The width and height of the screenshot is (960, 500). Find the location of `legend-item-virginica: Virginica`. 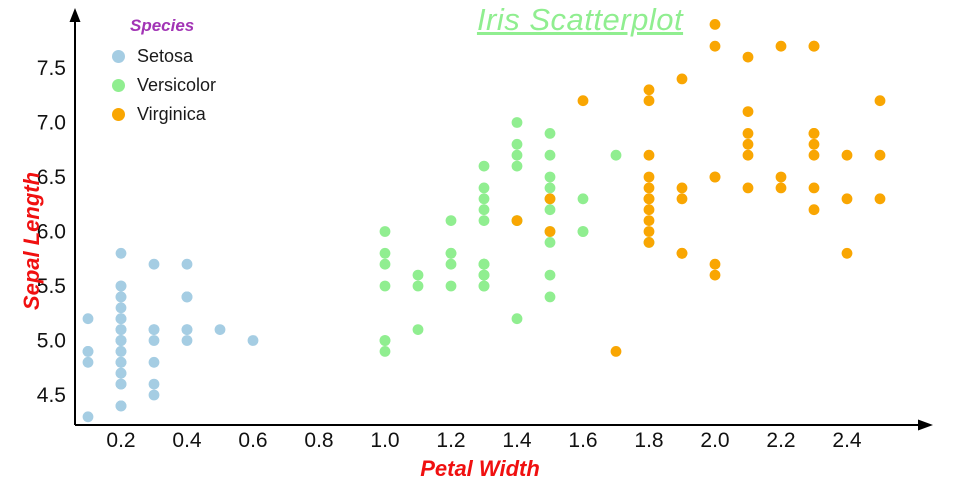

legend-item-virginica: Virginica is located at coordinates (164, 114).